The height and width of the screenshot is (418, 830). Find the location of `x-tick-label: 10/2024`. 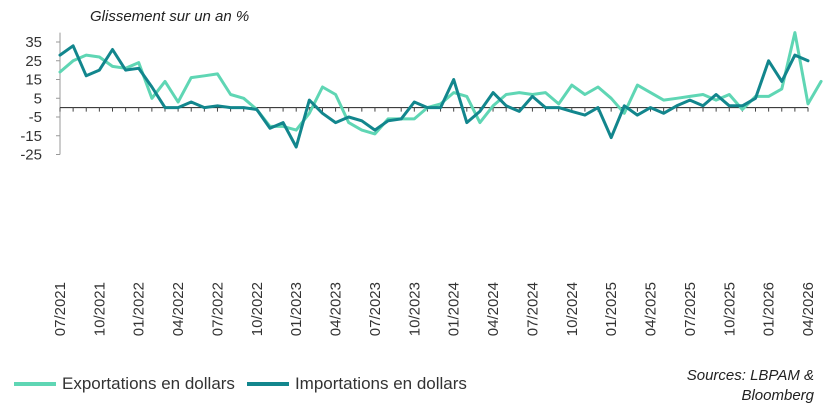

x-tick-label: 10/2024 is located at coordinates (572, 309).